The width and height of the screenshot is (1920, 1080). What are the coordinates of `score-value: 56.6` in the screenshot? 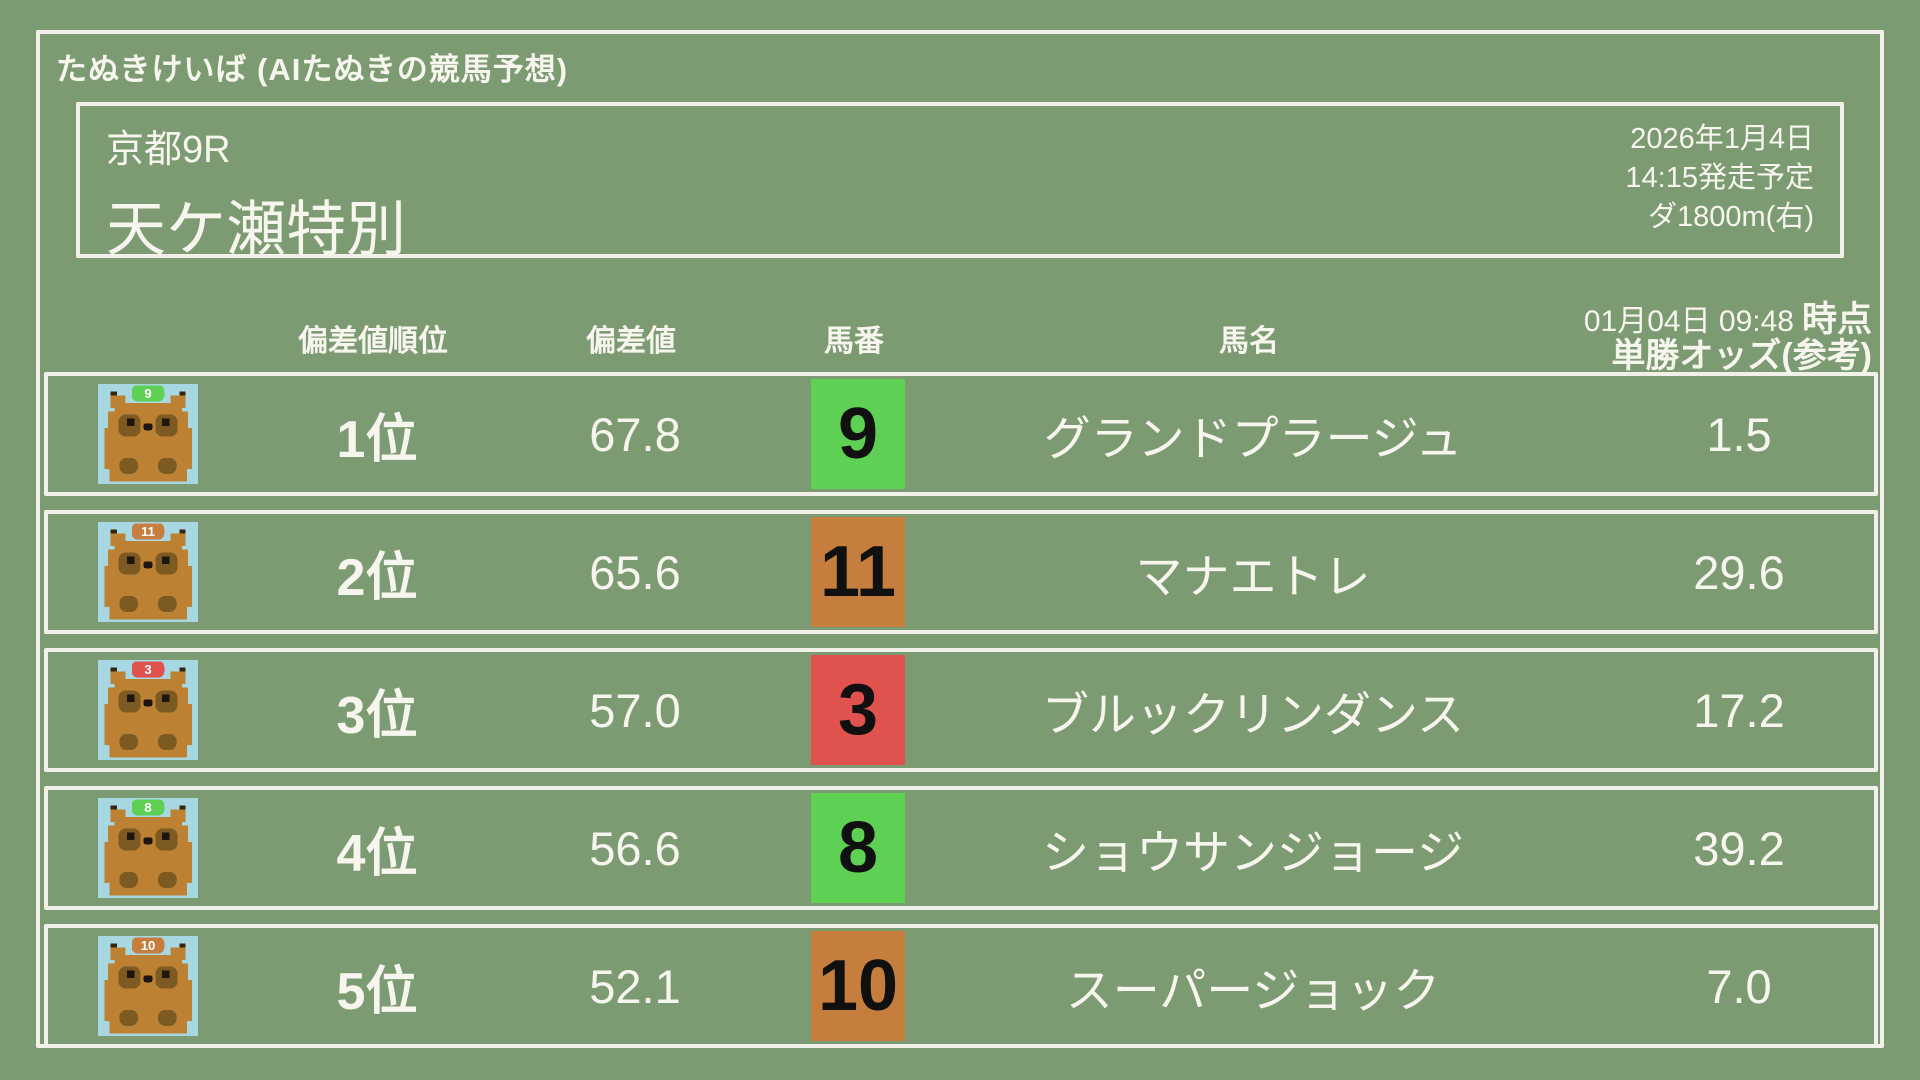 It's located at (635, 848).